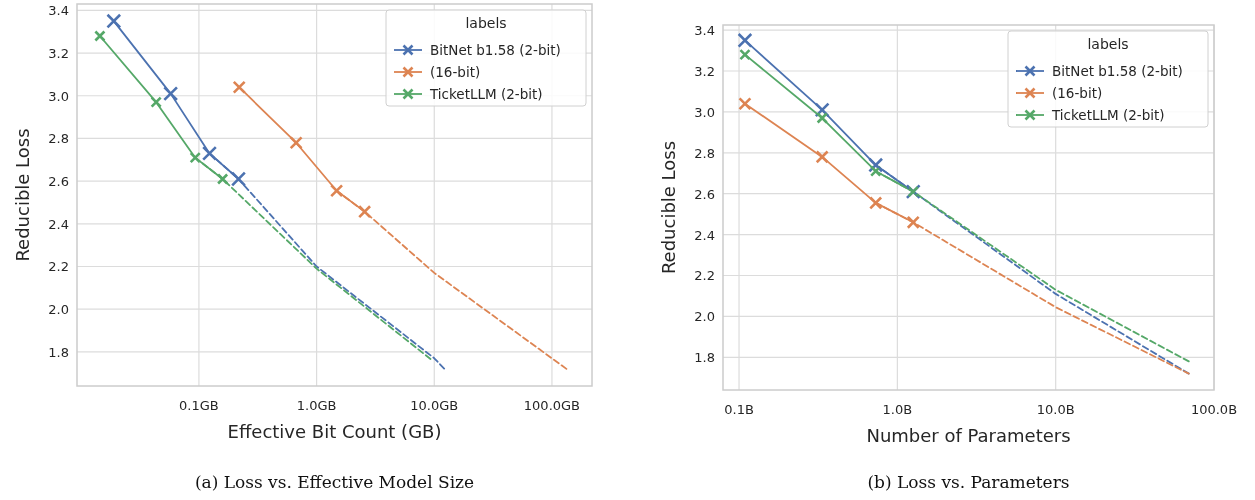 This screenshot has width=1255, height=500. I want to click on x-axis-title: Number of Parameters, so click(968, 435).